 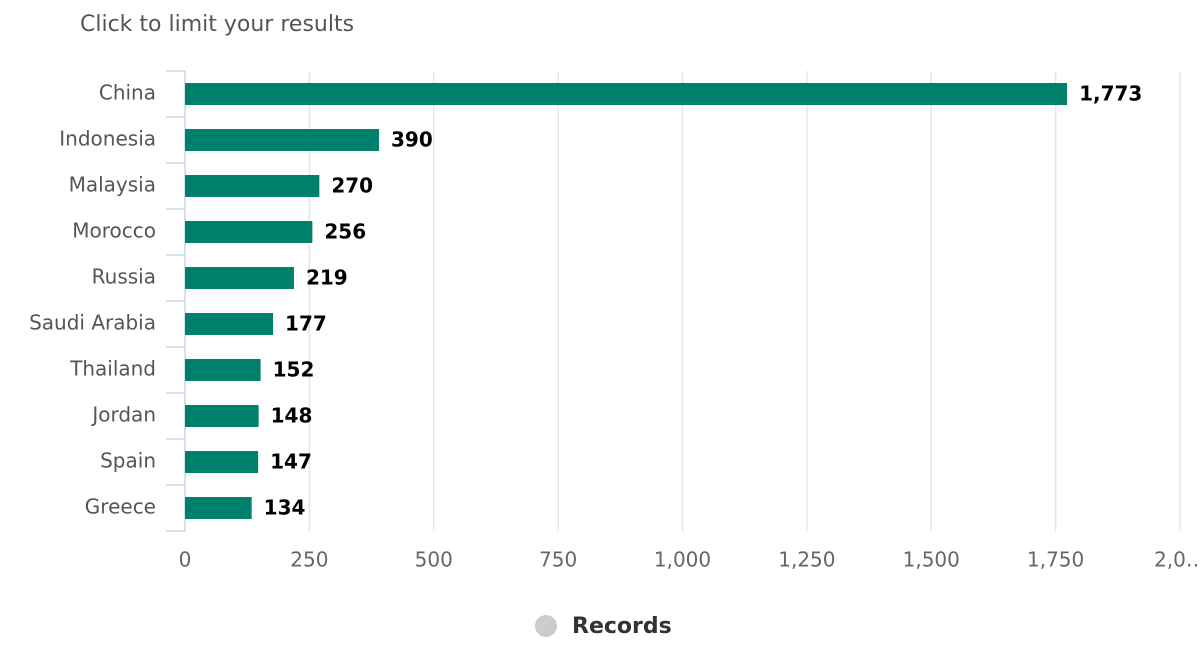 What do you see at coordinates (558, 560) in the screenshot?
I see `x-tick-label: 750` at bounding box center [558, 560].